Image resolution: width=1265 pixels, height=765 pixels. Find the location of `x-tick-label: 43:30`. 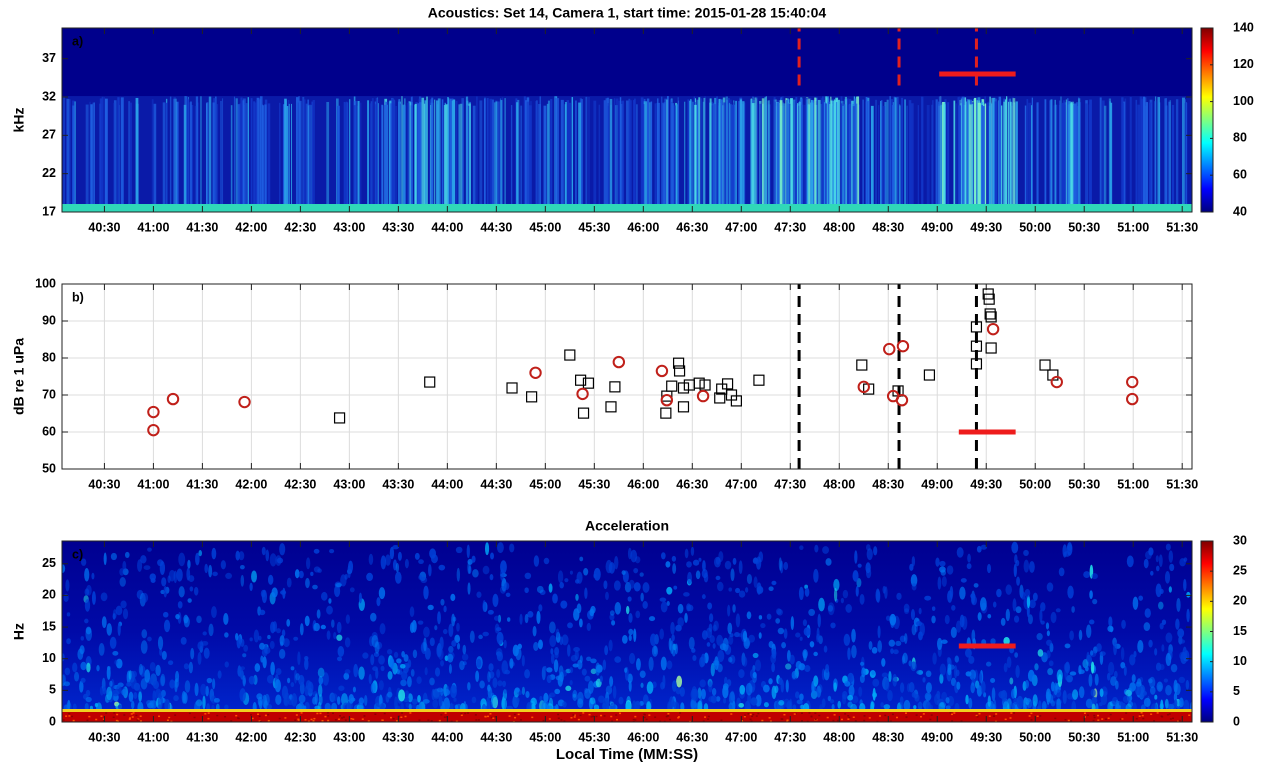

x-tick-label: 43:30 is located at coordinates (398, 737).